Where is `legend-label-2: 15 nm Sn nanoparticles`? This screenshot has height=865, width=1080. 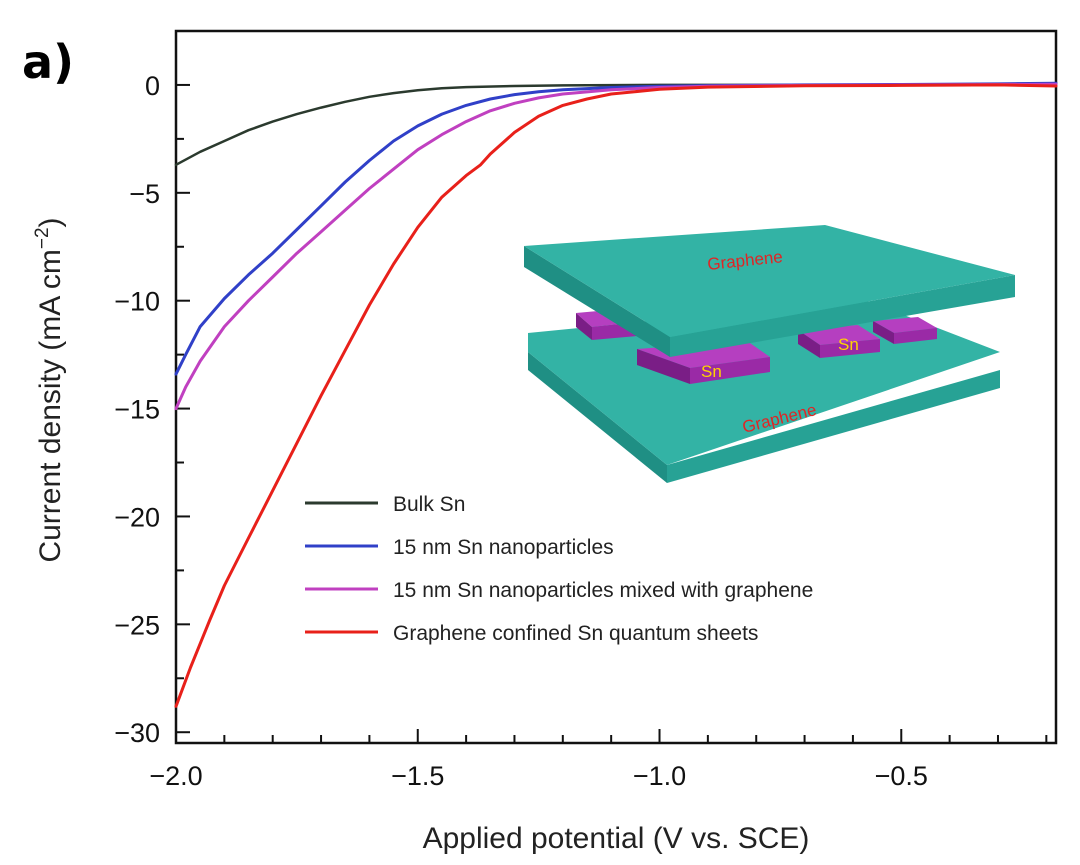
legend-label-2: 15 nm Sn nanoparticles is located at coordinates (503, 547).